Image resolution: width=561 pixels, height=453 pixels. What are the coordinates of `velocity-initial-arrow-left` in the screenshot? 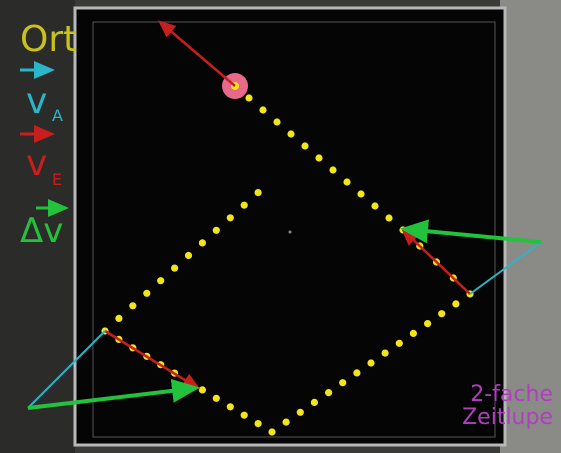 It's located at (66, 369).